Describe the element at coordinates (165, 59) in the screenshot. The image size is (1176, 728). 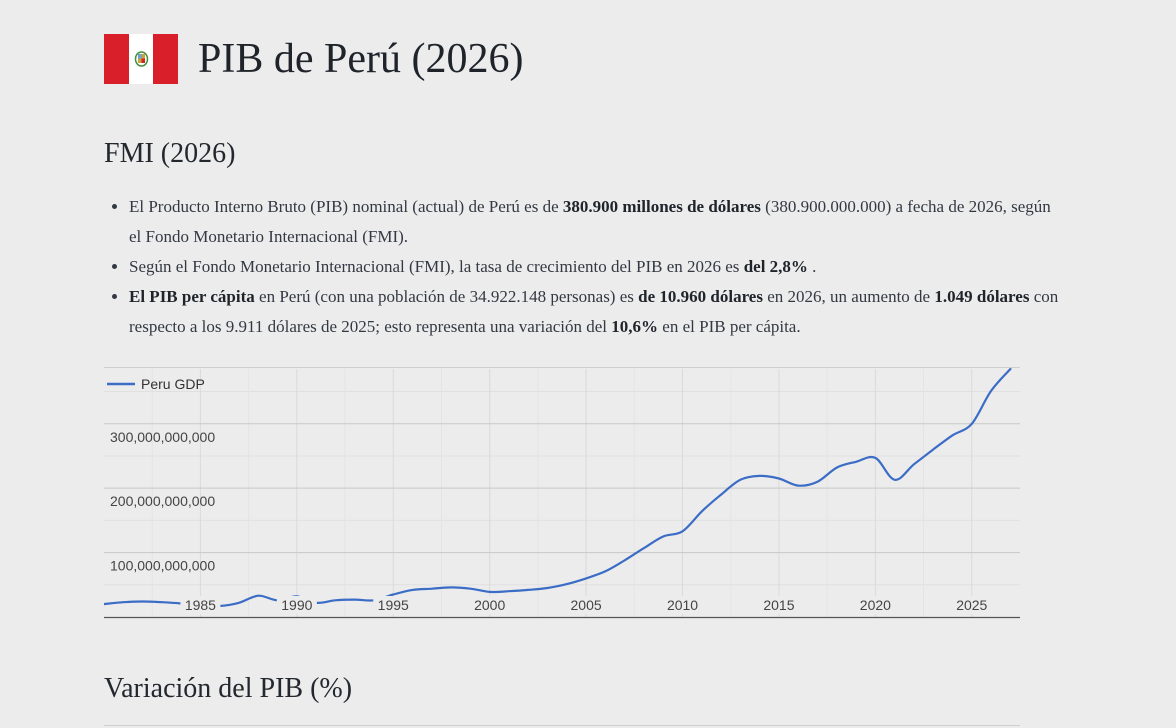
I see `flag-right-band` at that location.